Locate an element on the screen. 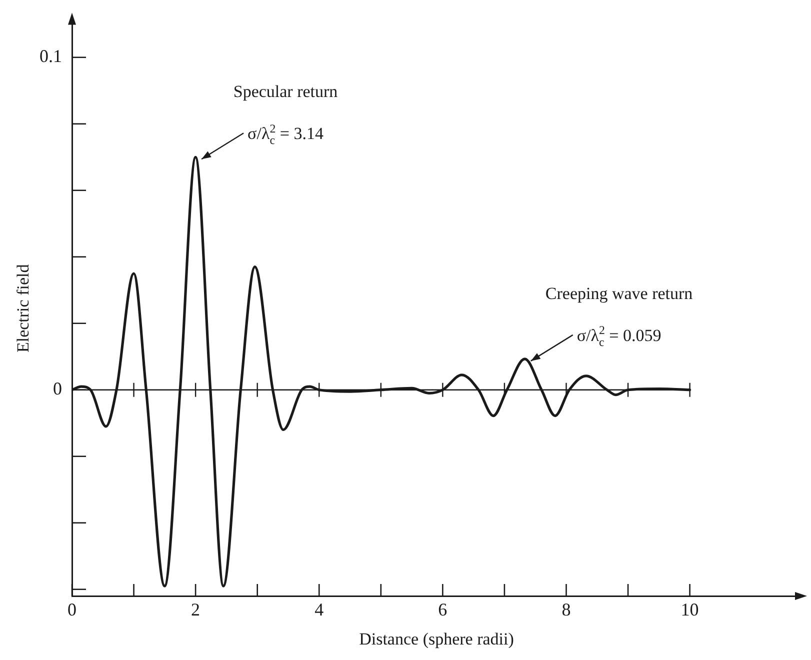 Image resolution: width=811 pixels, height=660 pixels. x-tick-label: 6 is located at coordinates (443, 610).